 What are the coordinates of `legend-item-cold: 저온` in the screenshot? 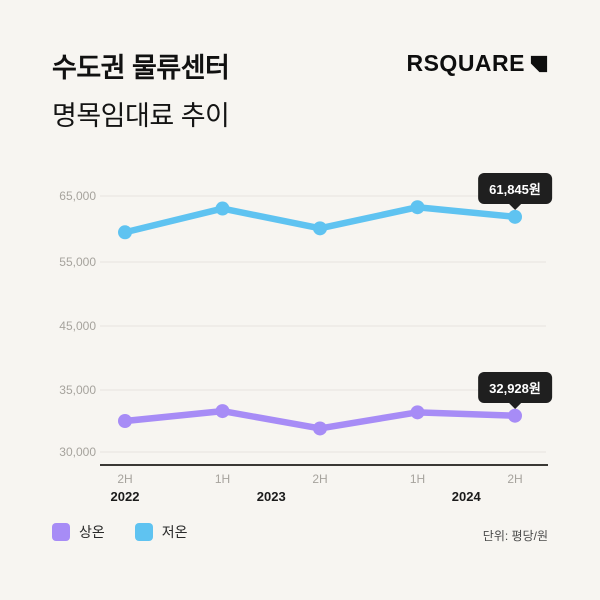 It's located at (161, 532).